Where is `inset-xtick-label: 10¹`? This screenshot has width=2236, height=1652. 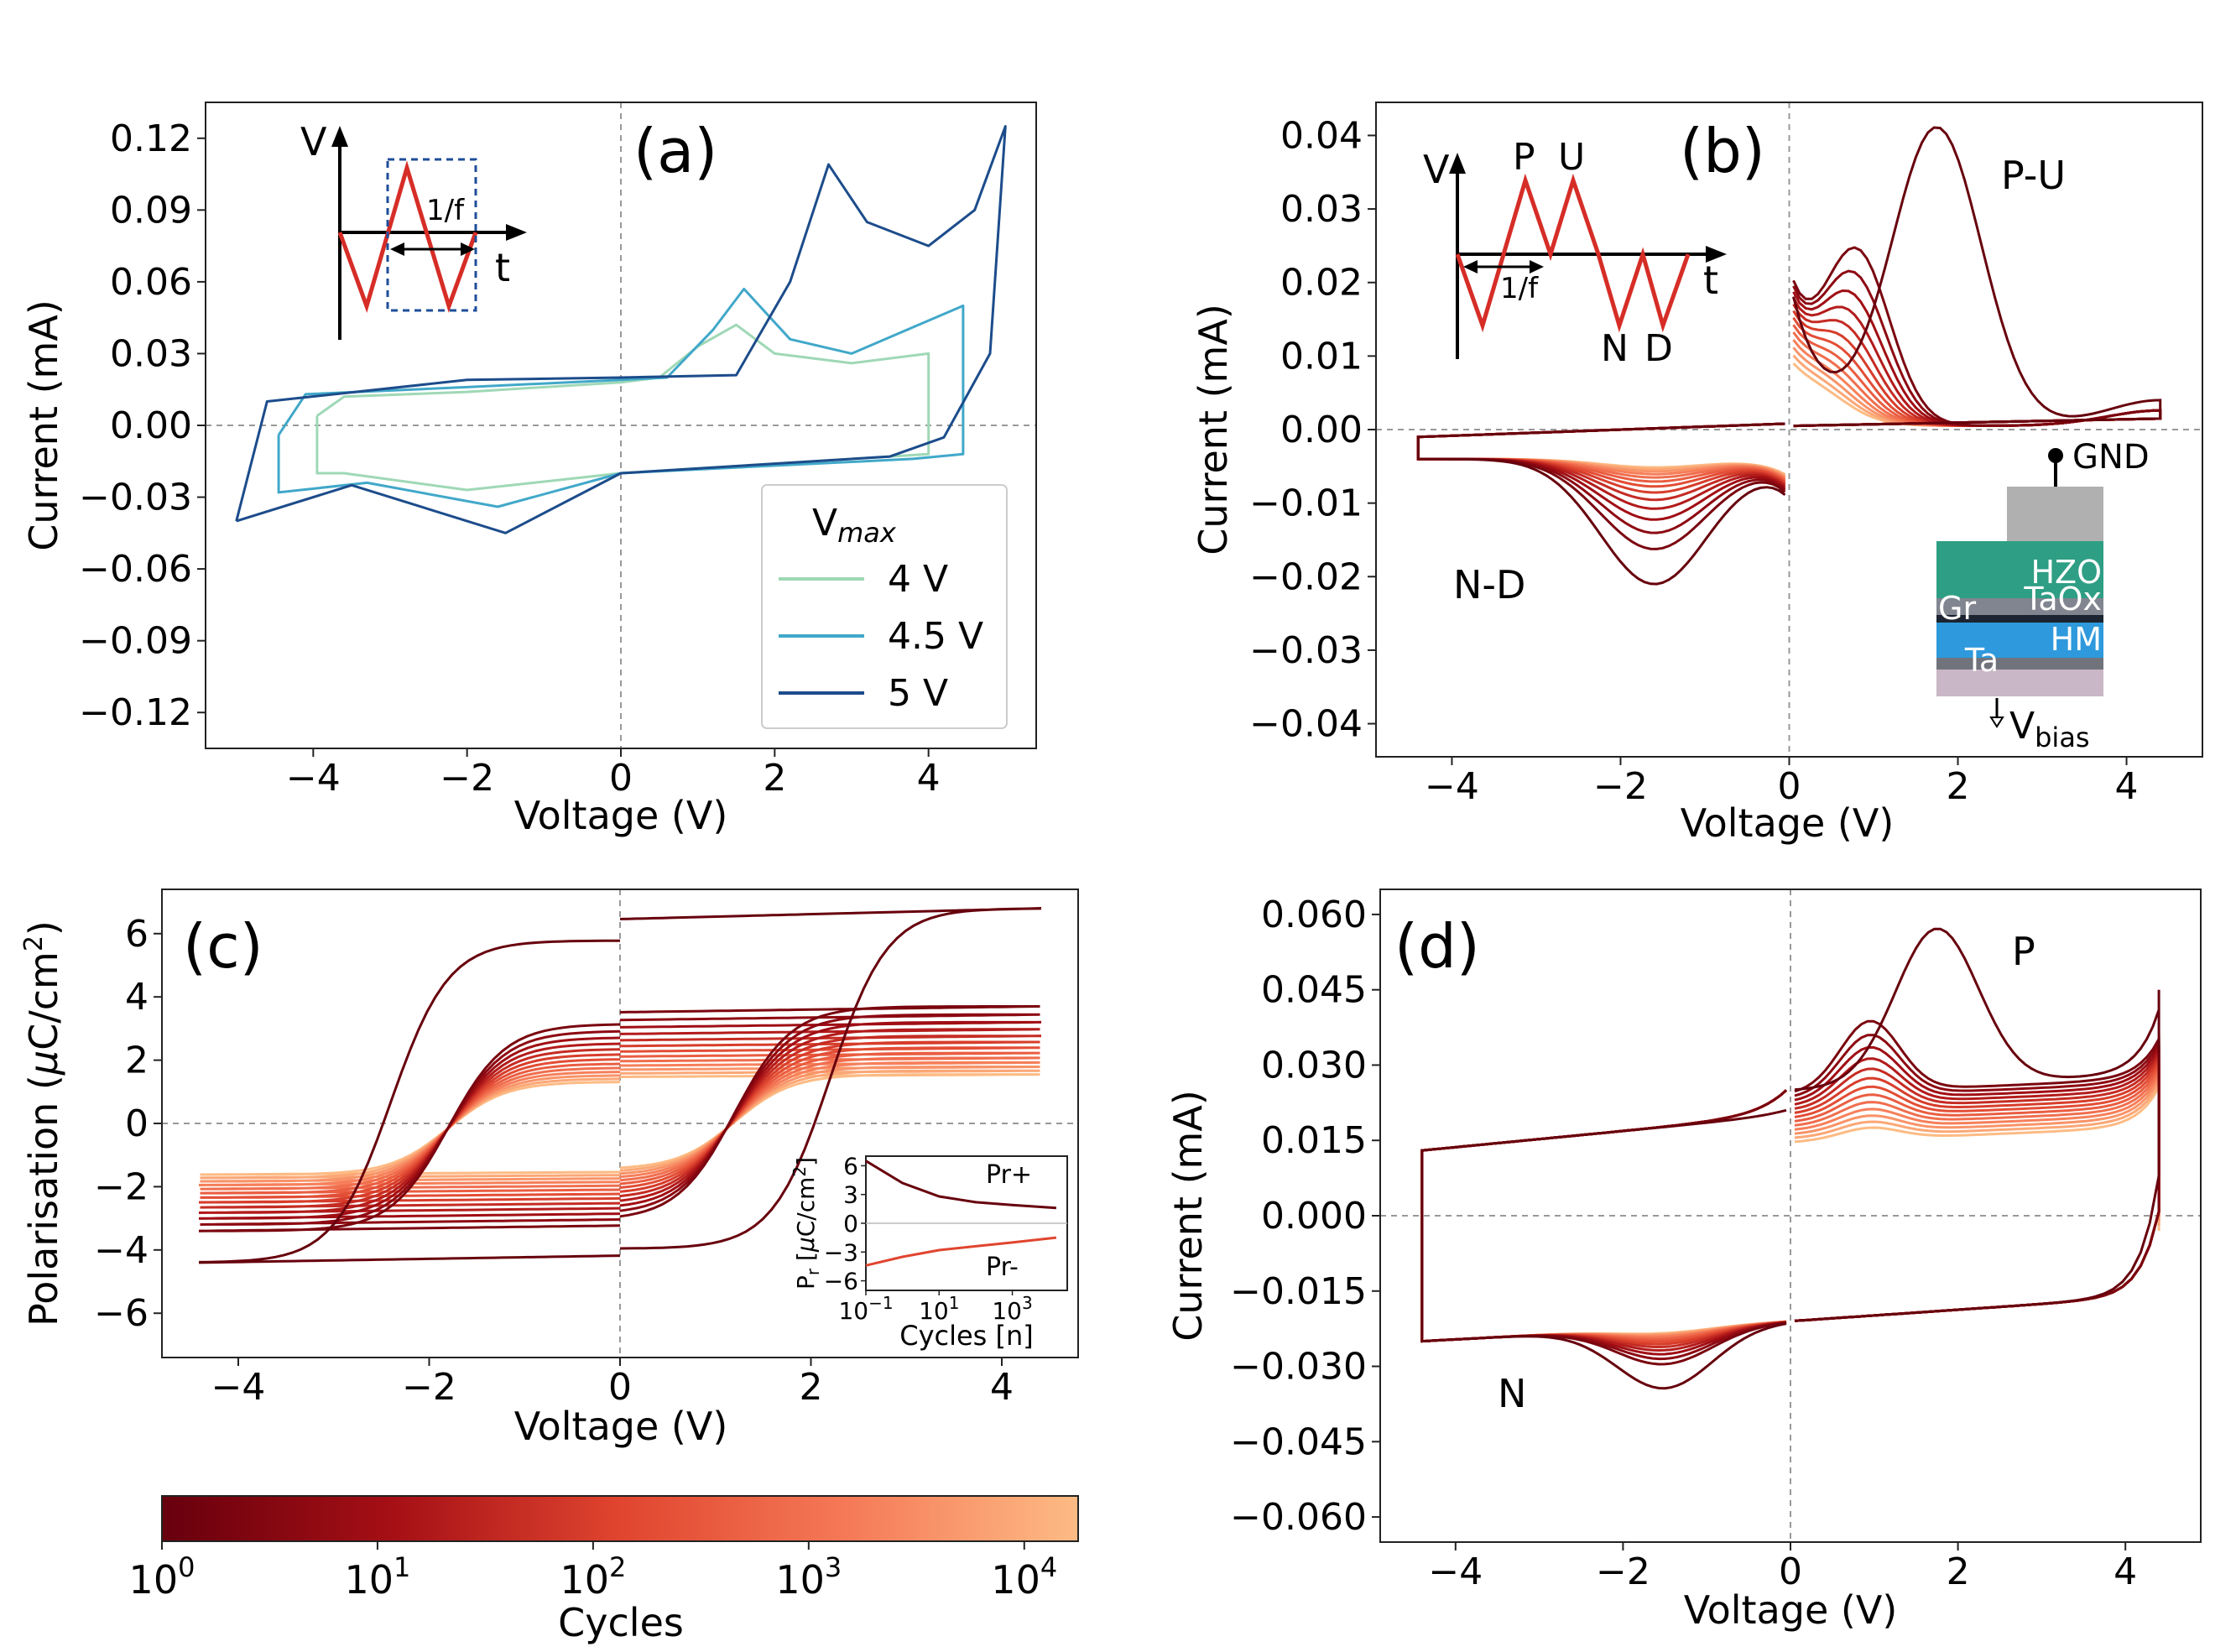
inset-xtick-label: 10¹ is located at coordinates (939, 1309).